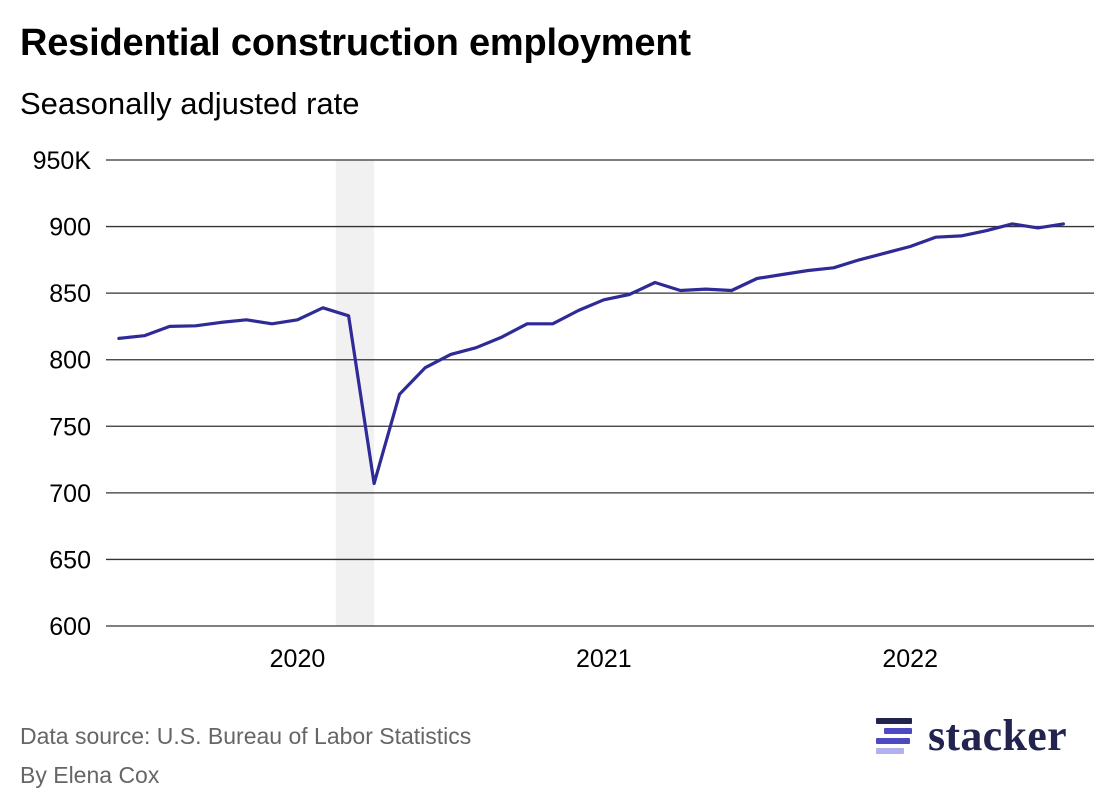 The width and height of the screenshot is (1120, 810). I want to click on y-tick-label: 950K, so click(62, 161).